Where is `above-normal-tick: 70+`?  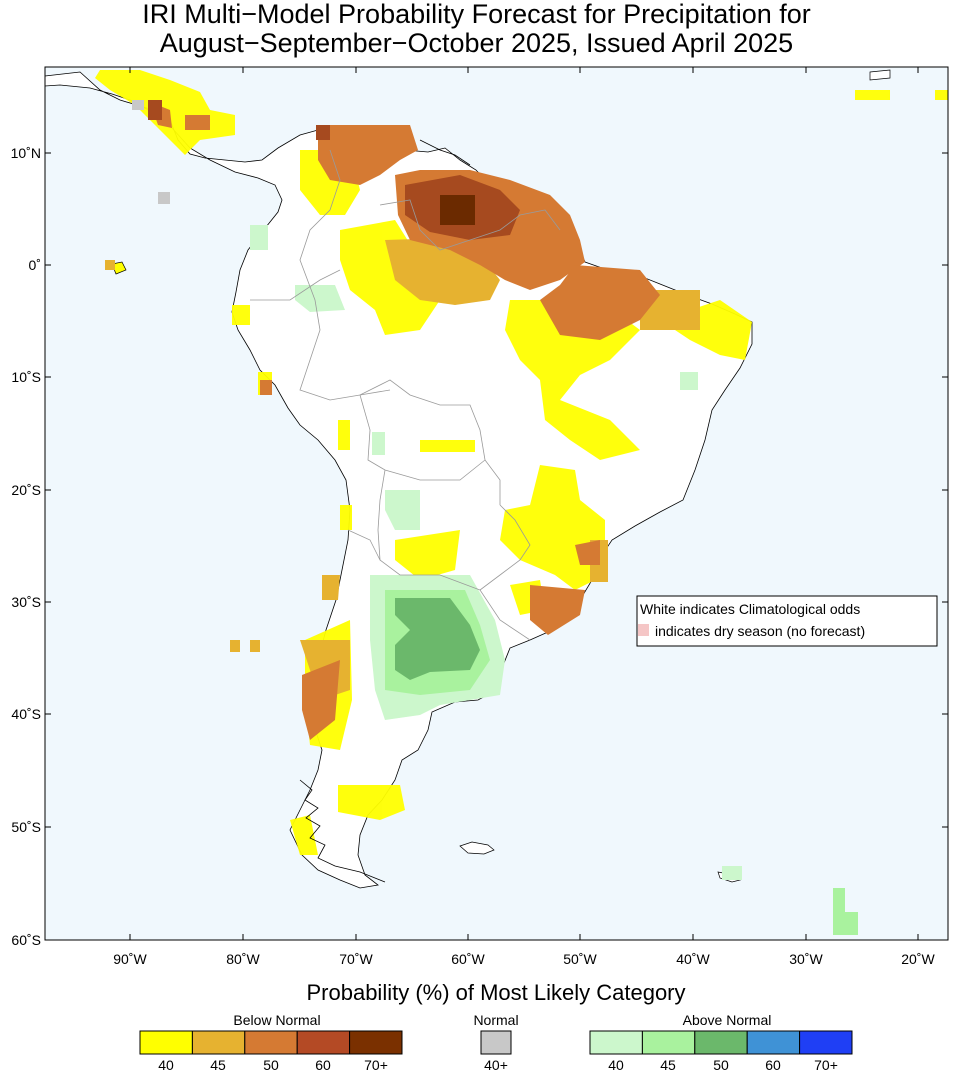
above-normal-tick: 70+ is located at coordinates (826, 1065).